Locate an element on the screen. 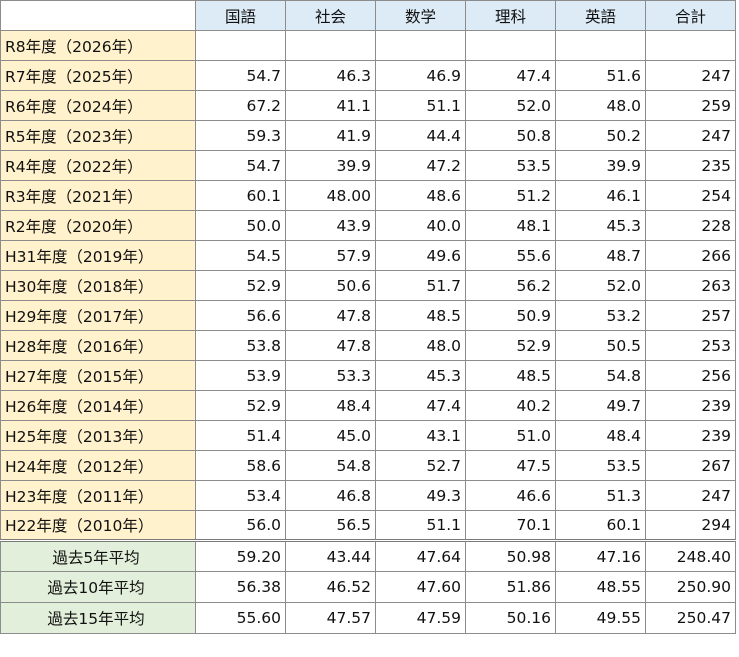 The image size is (739, 657). score-cell: 40.2 is located at coordinates (510, 405).